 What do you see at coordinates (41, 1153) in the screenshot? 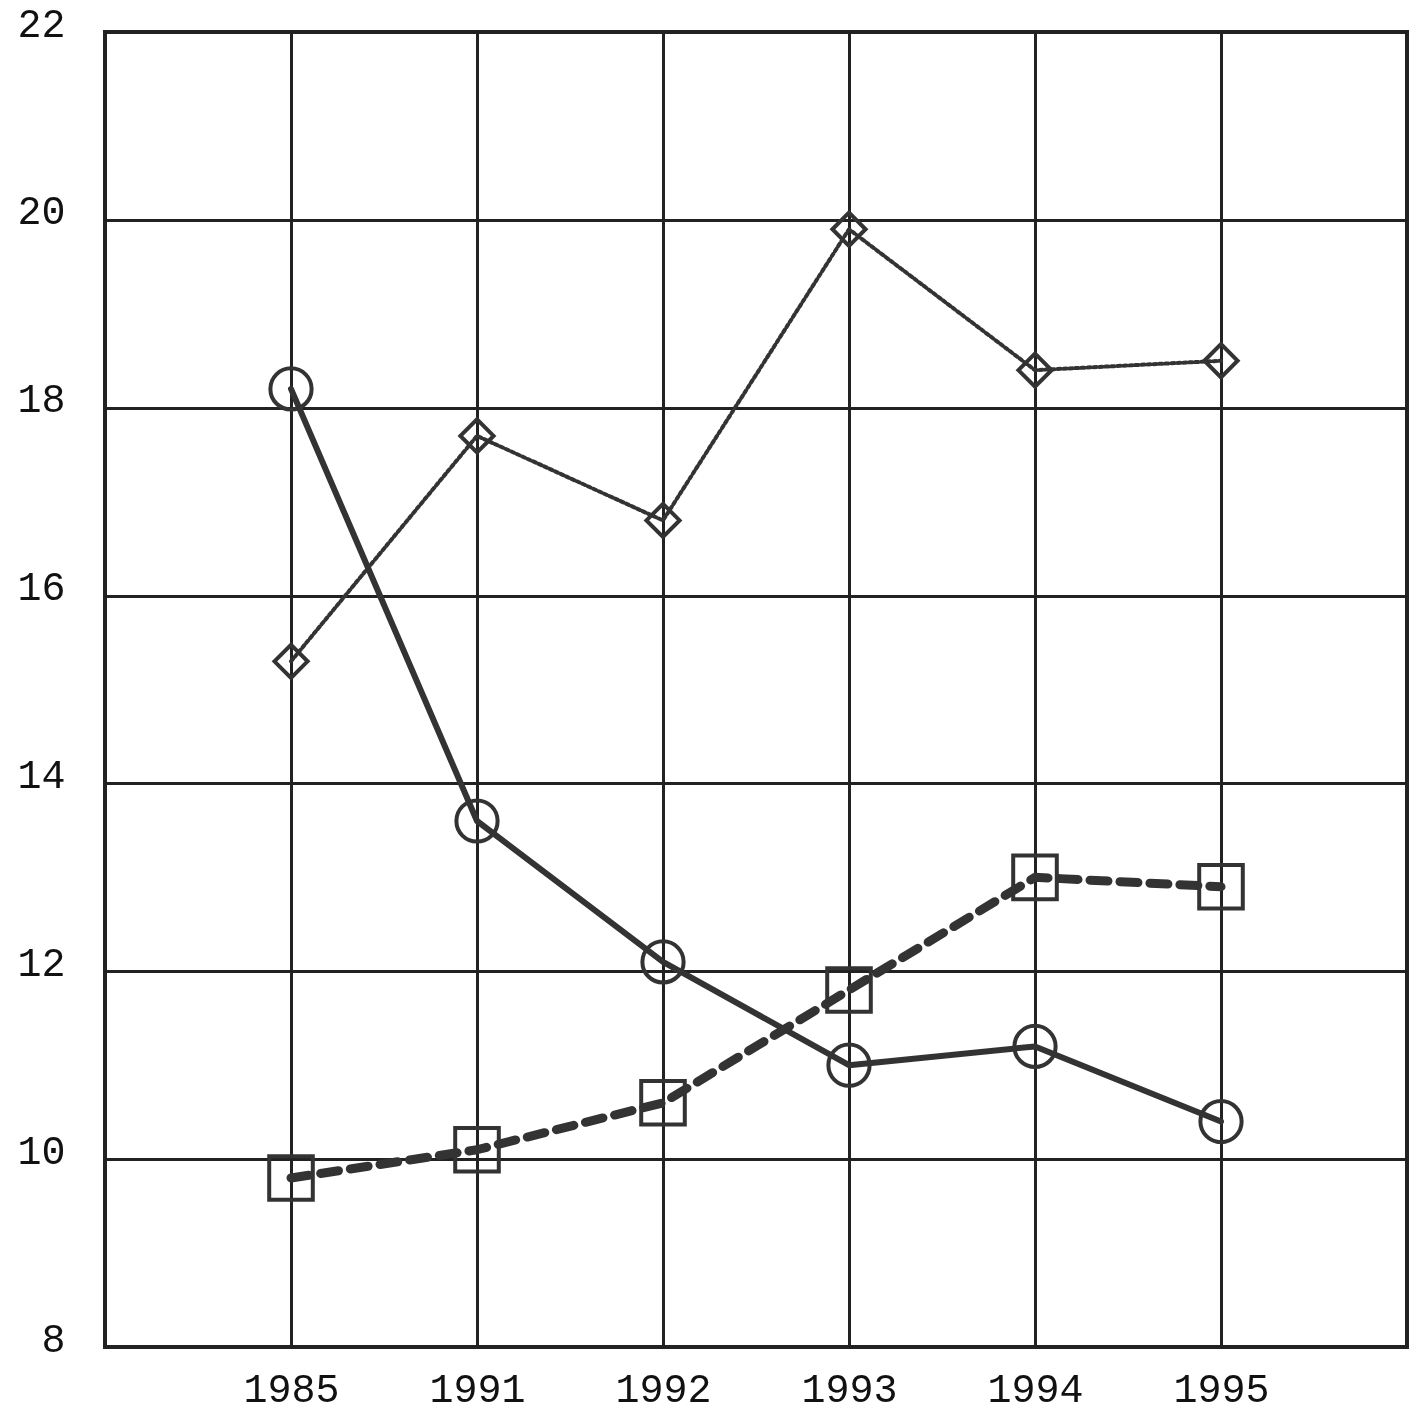
I see `y-tick-label: 10` at bounding box center [41, 1153].